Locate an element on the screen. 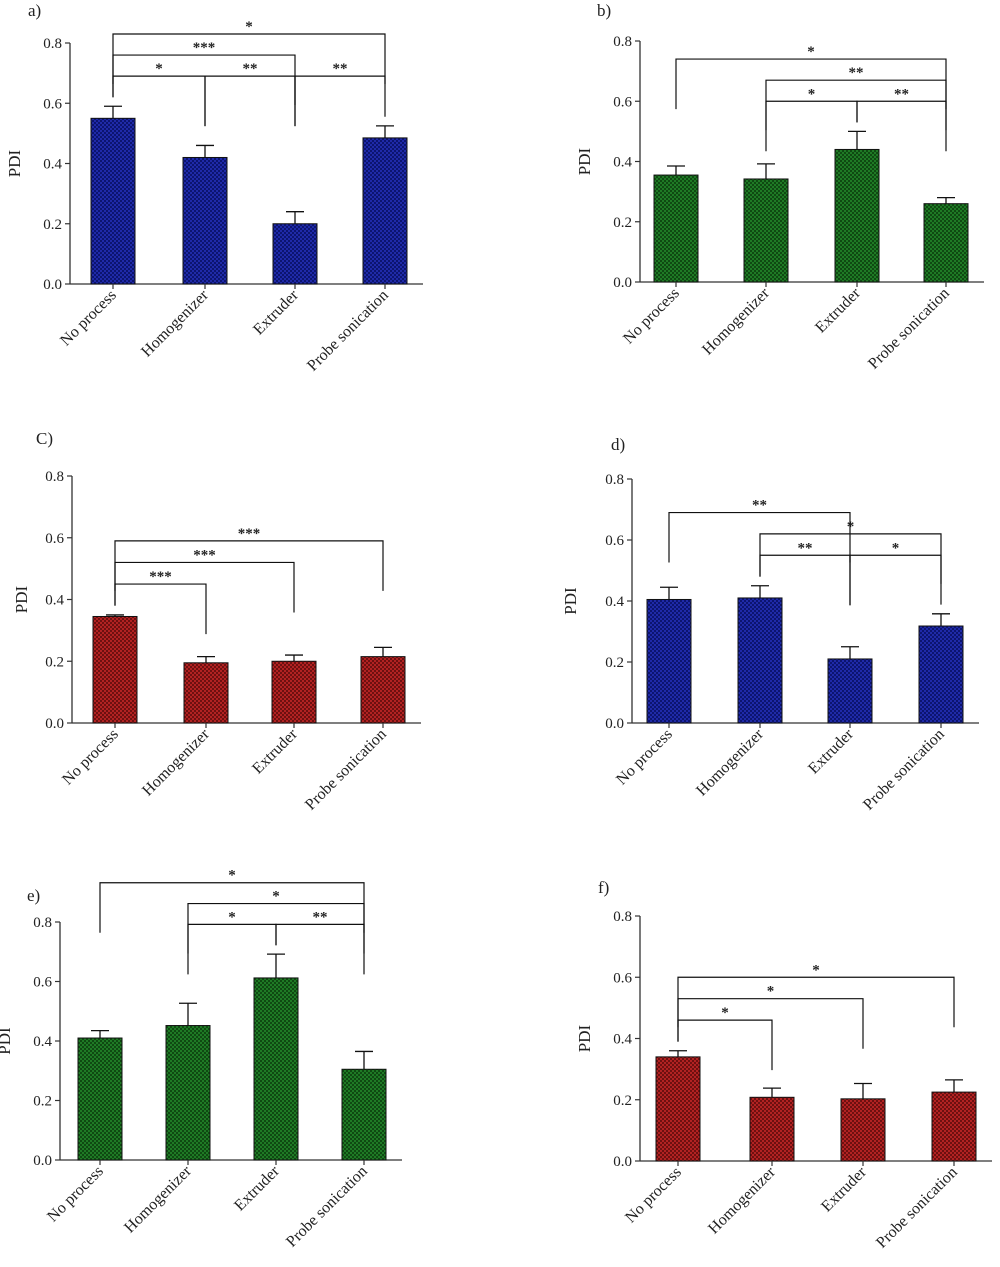  panel-label: b) is located at coordinates (604, 10).